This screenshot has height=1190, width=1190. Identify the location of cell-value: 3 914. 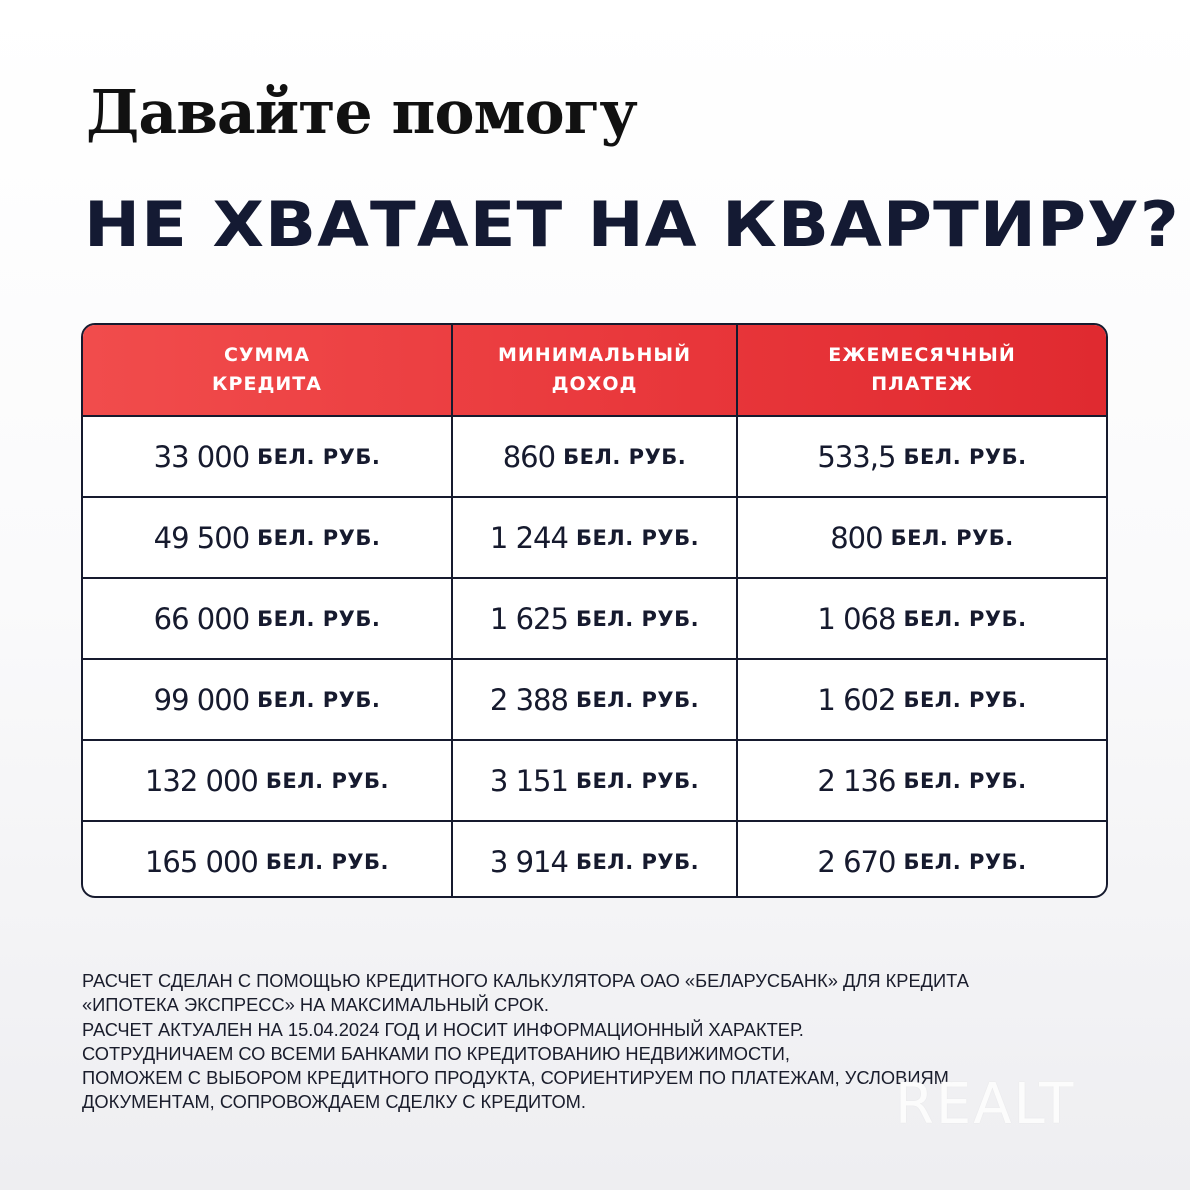
(529, 861).